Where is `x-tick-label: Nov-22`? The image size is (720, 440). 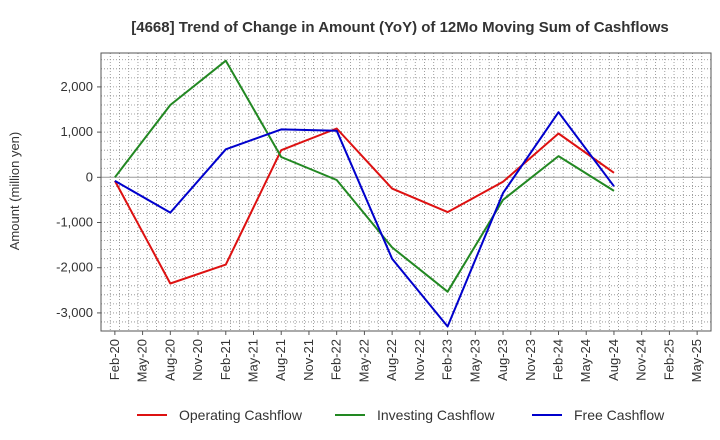 x-tick-label: Nov-22 is located at coordinates (419, 360).